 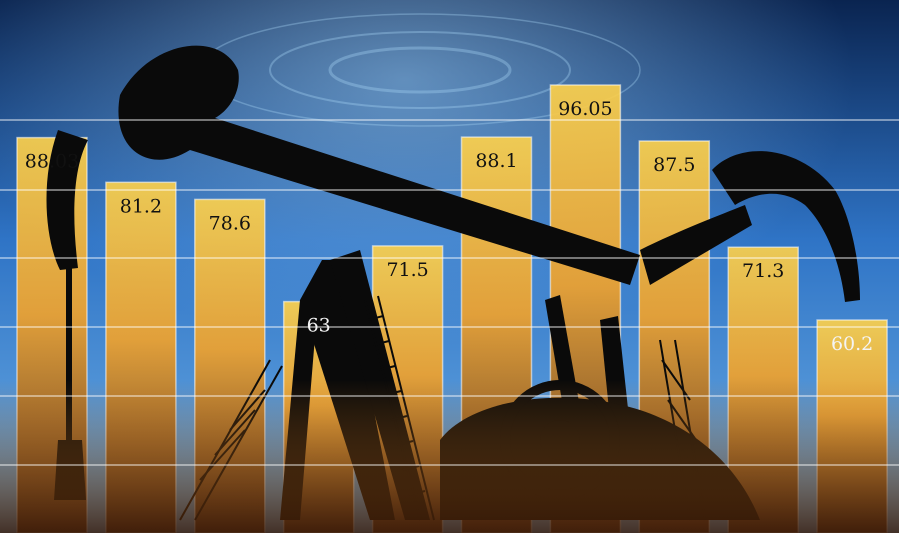 What do you see at coordinates (141, 206) in the screenshot?
I see `bar-value-label-2: 81.2` at bounding box center [141, 206].